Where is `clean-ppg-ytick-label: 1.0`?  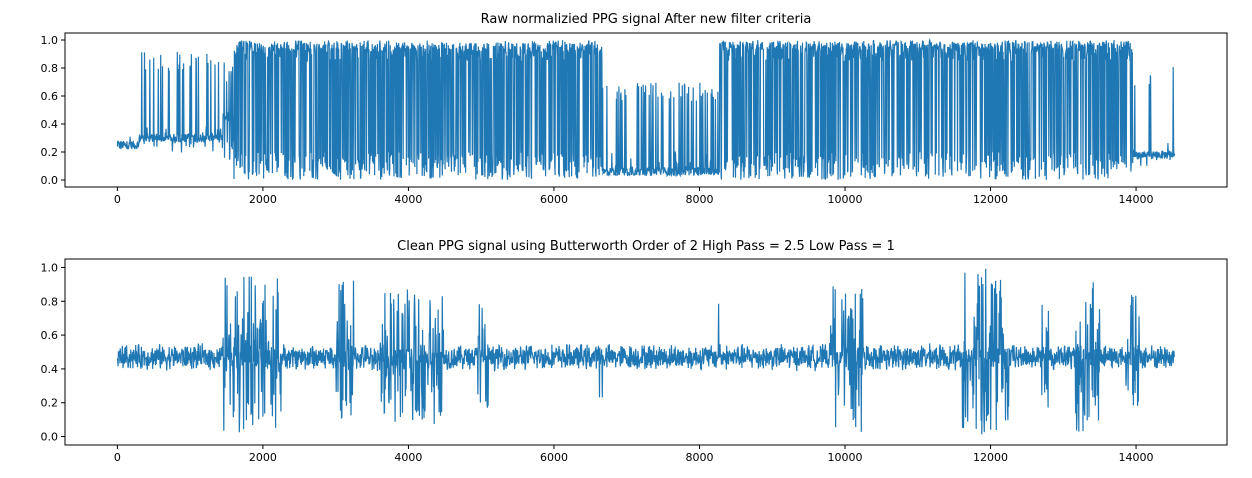 clean-ppg-ytick-label: 1.0 is located at coordinates (50, 267).